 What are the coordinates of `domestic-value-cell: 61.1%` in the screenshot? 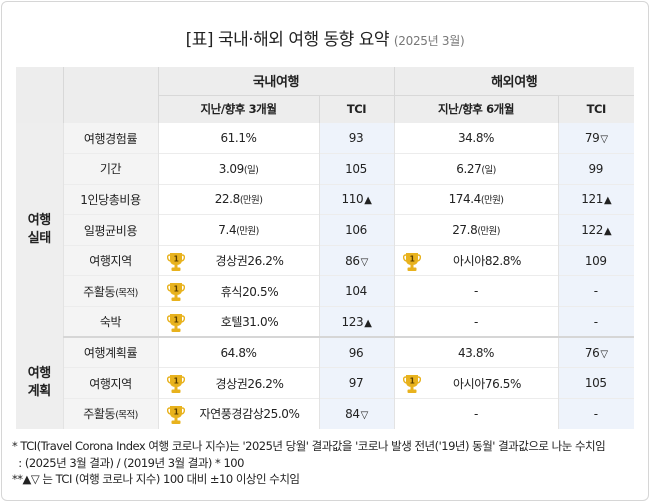 It's located at (238, 138).